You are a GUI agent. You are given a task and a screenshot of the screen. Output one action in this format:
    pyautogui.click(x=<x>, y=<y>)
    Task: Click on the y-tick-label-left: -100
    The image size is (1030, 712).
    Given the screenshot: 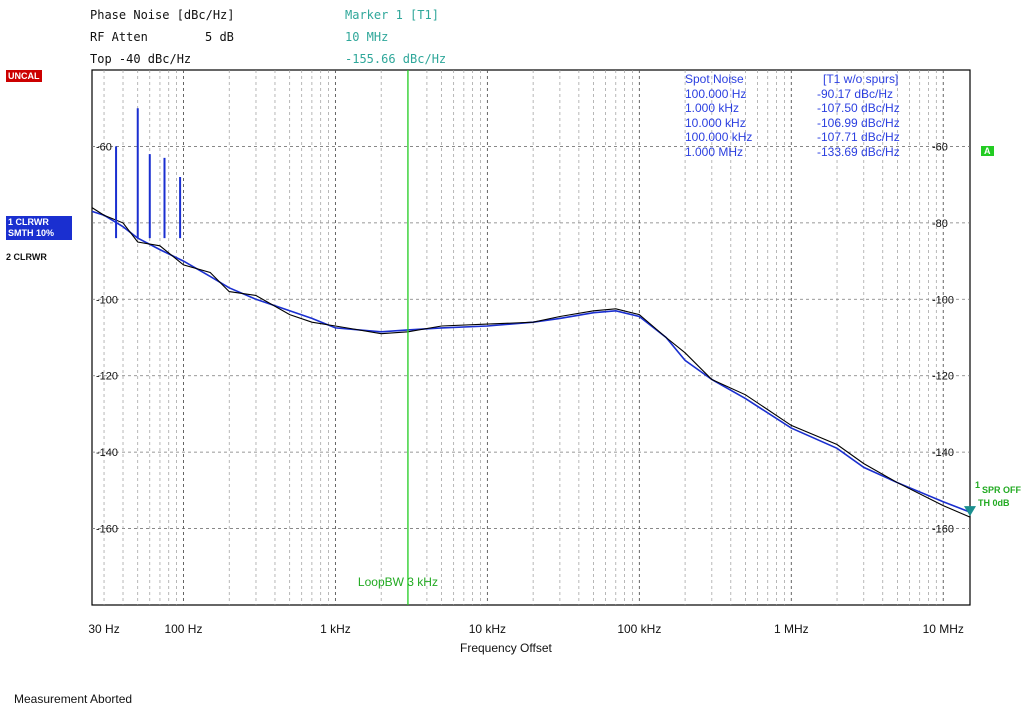 What is the action you would take?
    pyautogui.click(x=107, y=300)
    